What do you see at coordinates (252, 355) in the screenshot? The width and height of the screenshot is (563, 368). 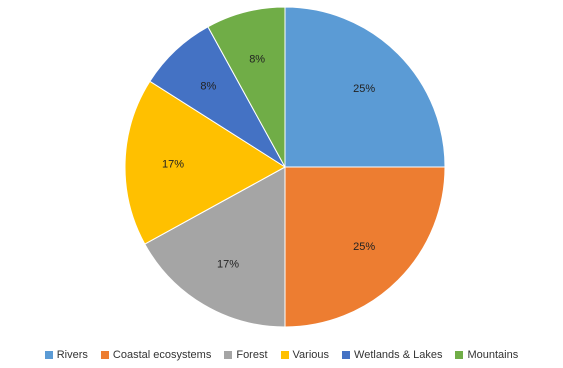 I see `legend-label: Forest` at bounding box center [252, 355].